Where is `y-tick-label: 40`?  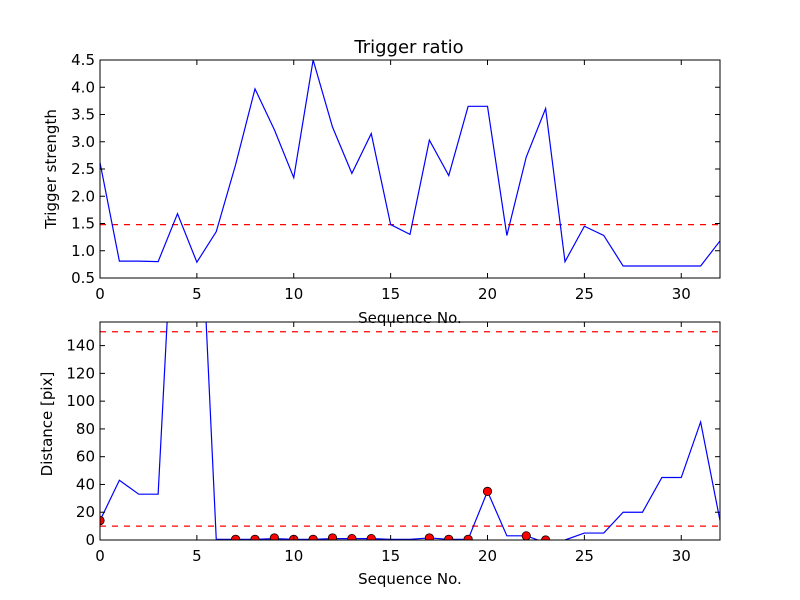
y-tick-label: 40 is located at coordinates (85, 484).